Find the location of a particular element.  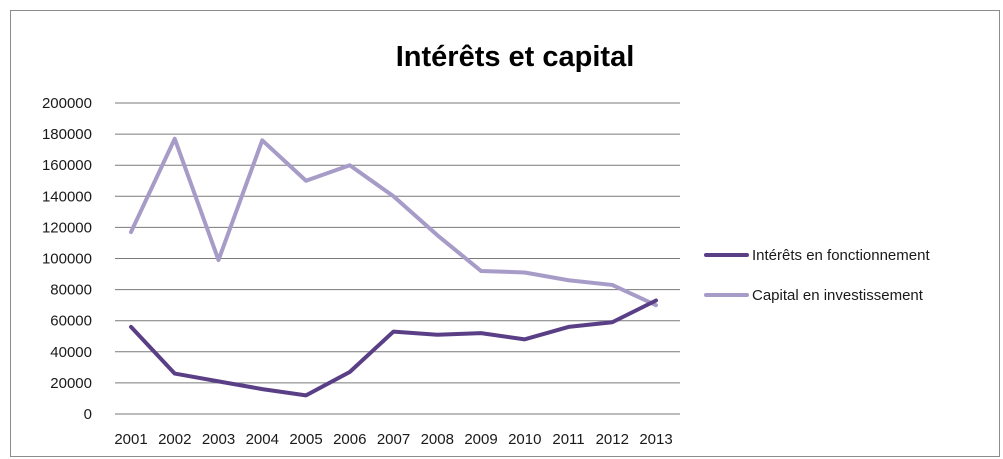

y-tick-label: 0 is located at coordinates (88, 414).